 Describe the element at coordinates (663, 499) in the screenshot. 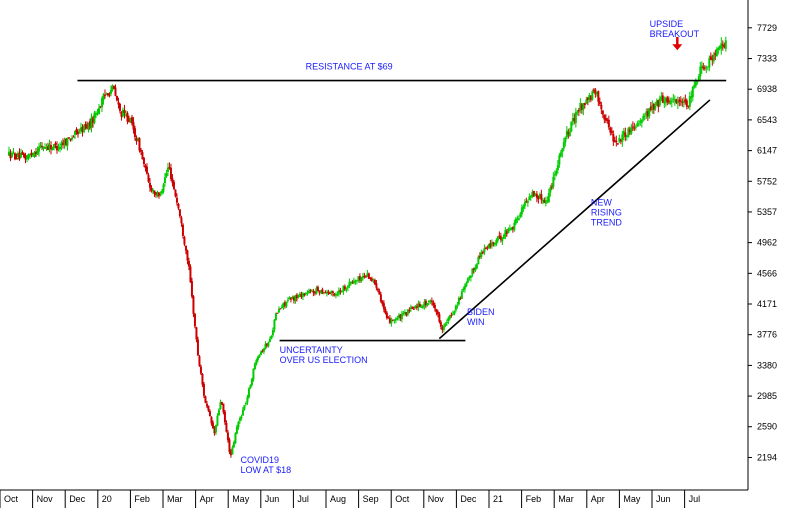

I see `x-tick-label: Jun` at that location.